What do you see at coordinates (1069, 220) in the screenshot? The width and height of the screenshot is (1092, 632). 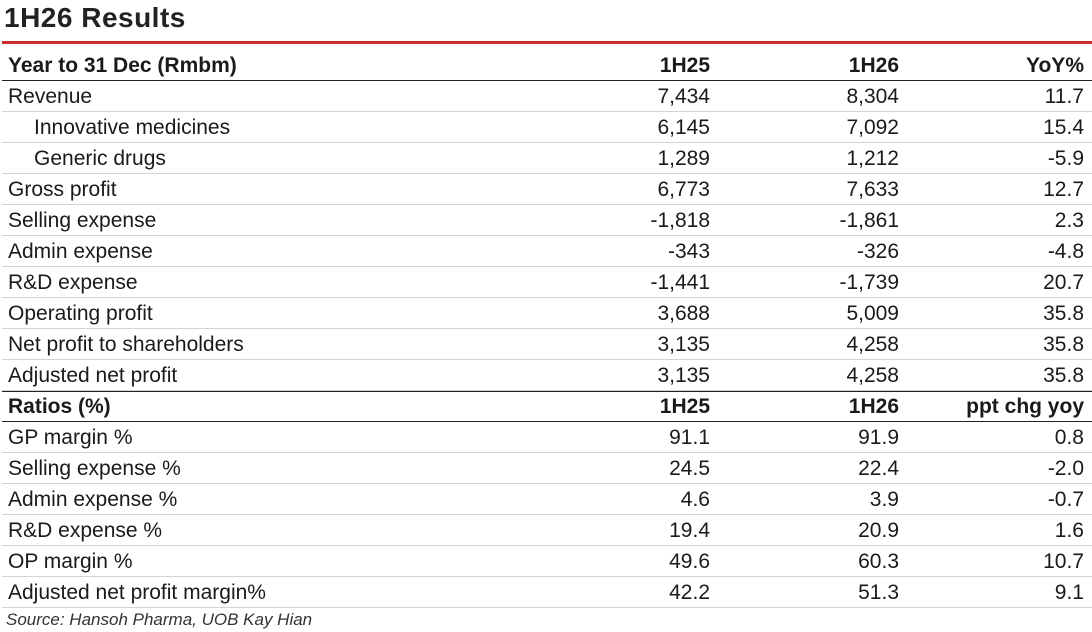 I see `results-row-change: 2.3` at bounding box center [1069, 220].